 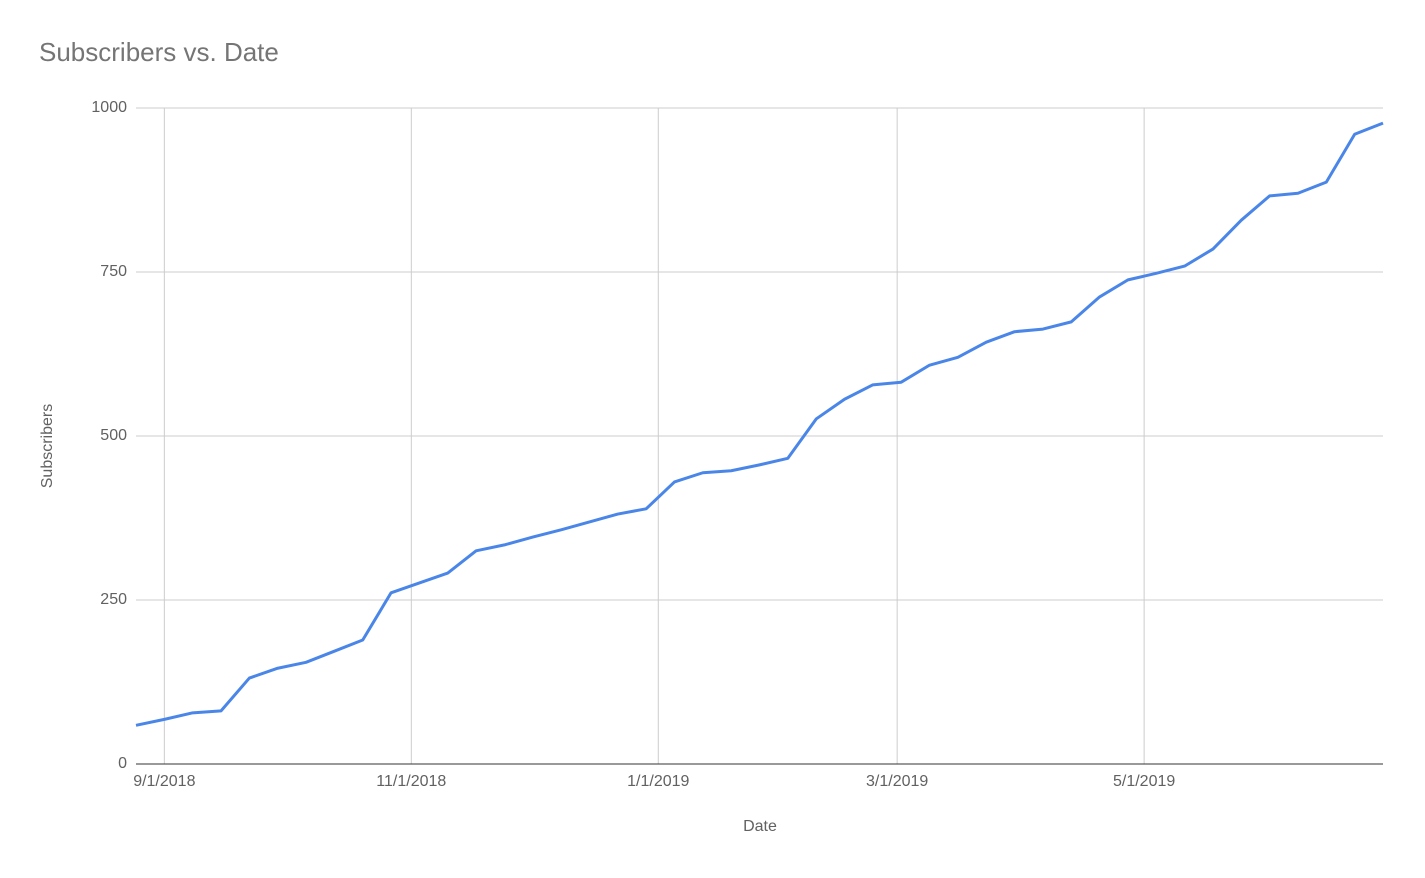 I want to click on chart-title: Subscribers vs. Date, so click(x=159, y=52).